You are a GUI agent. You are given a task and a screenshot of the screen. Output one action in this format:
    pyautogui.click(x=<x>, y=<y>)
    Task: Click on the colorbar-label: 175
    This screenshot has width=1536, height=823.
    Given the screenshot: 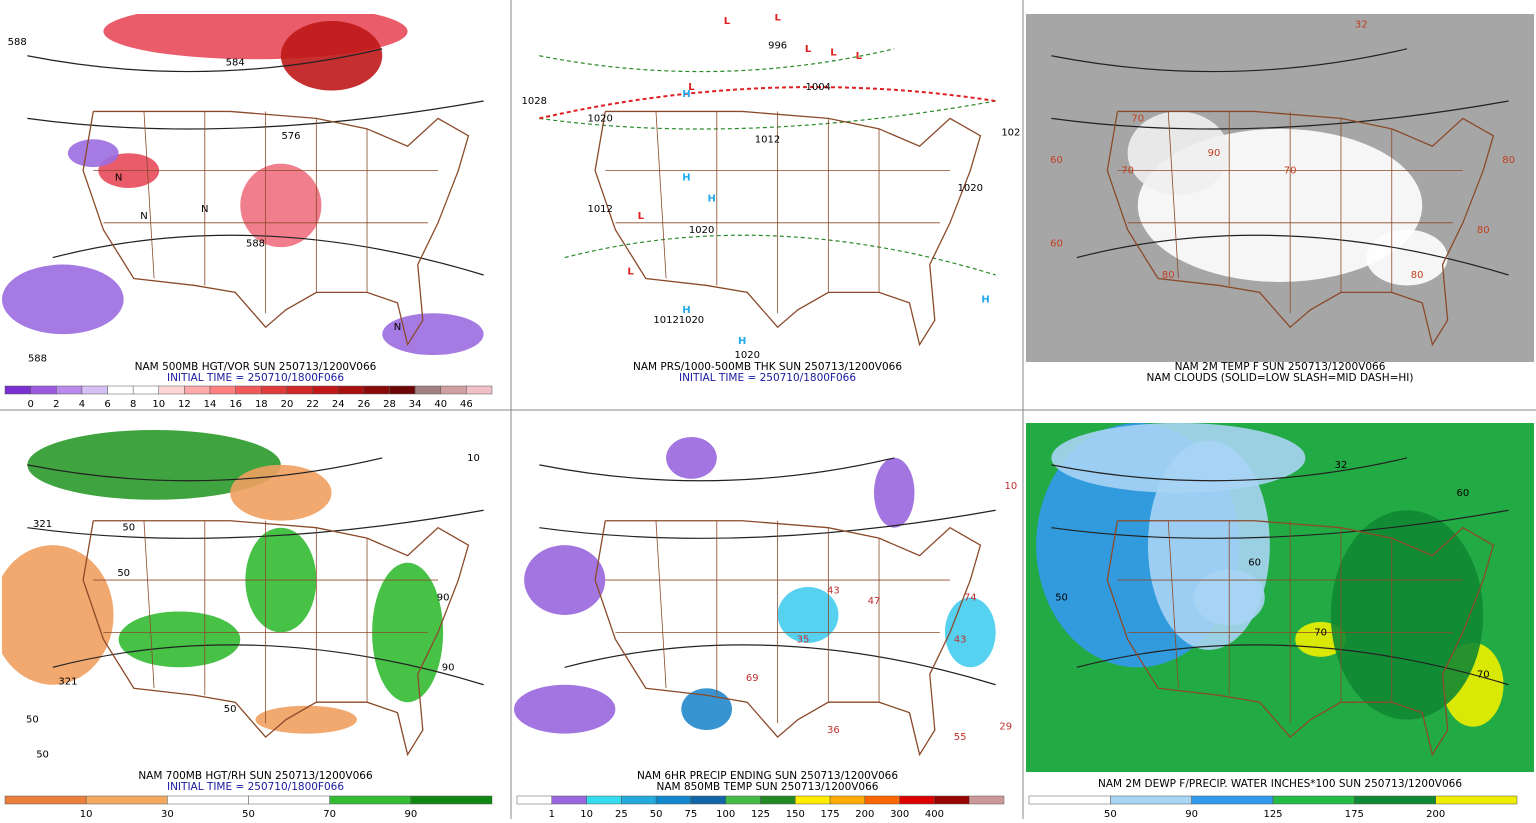 What is the action you would take?
    pyautogui.click(x=1354, y=814)
    